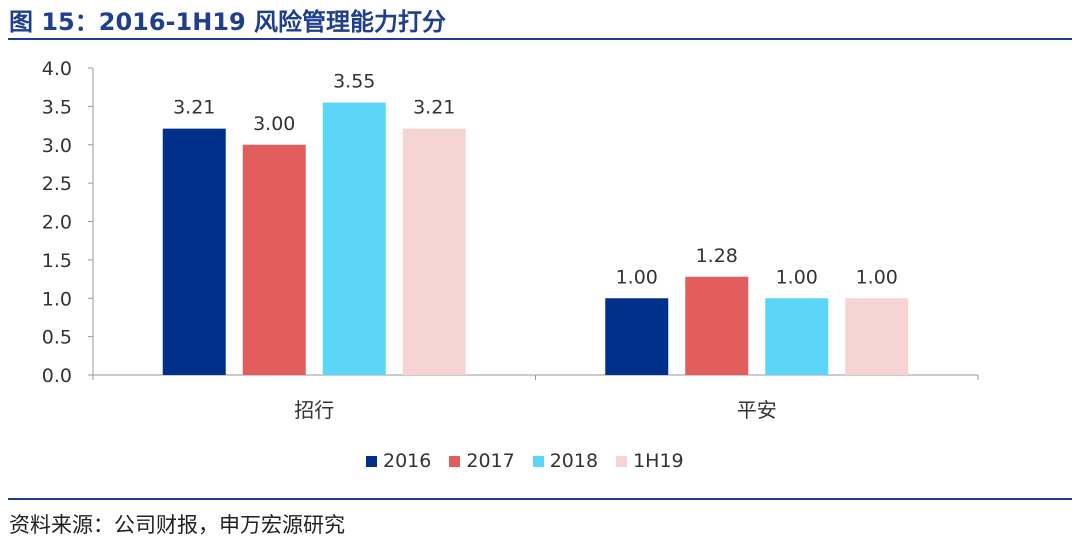 The height and width of the screenshot is (543, 1080). I want to click on legend-label: 2017, so click(490, 461).